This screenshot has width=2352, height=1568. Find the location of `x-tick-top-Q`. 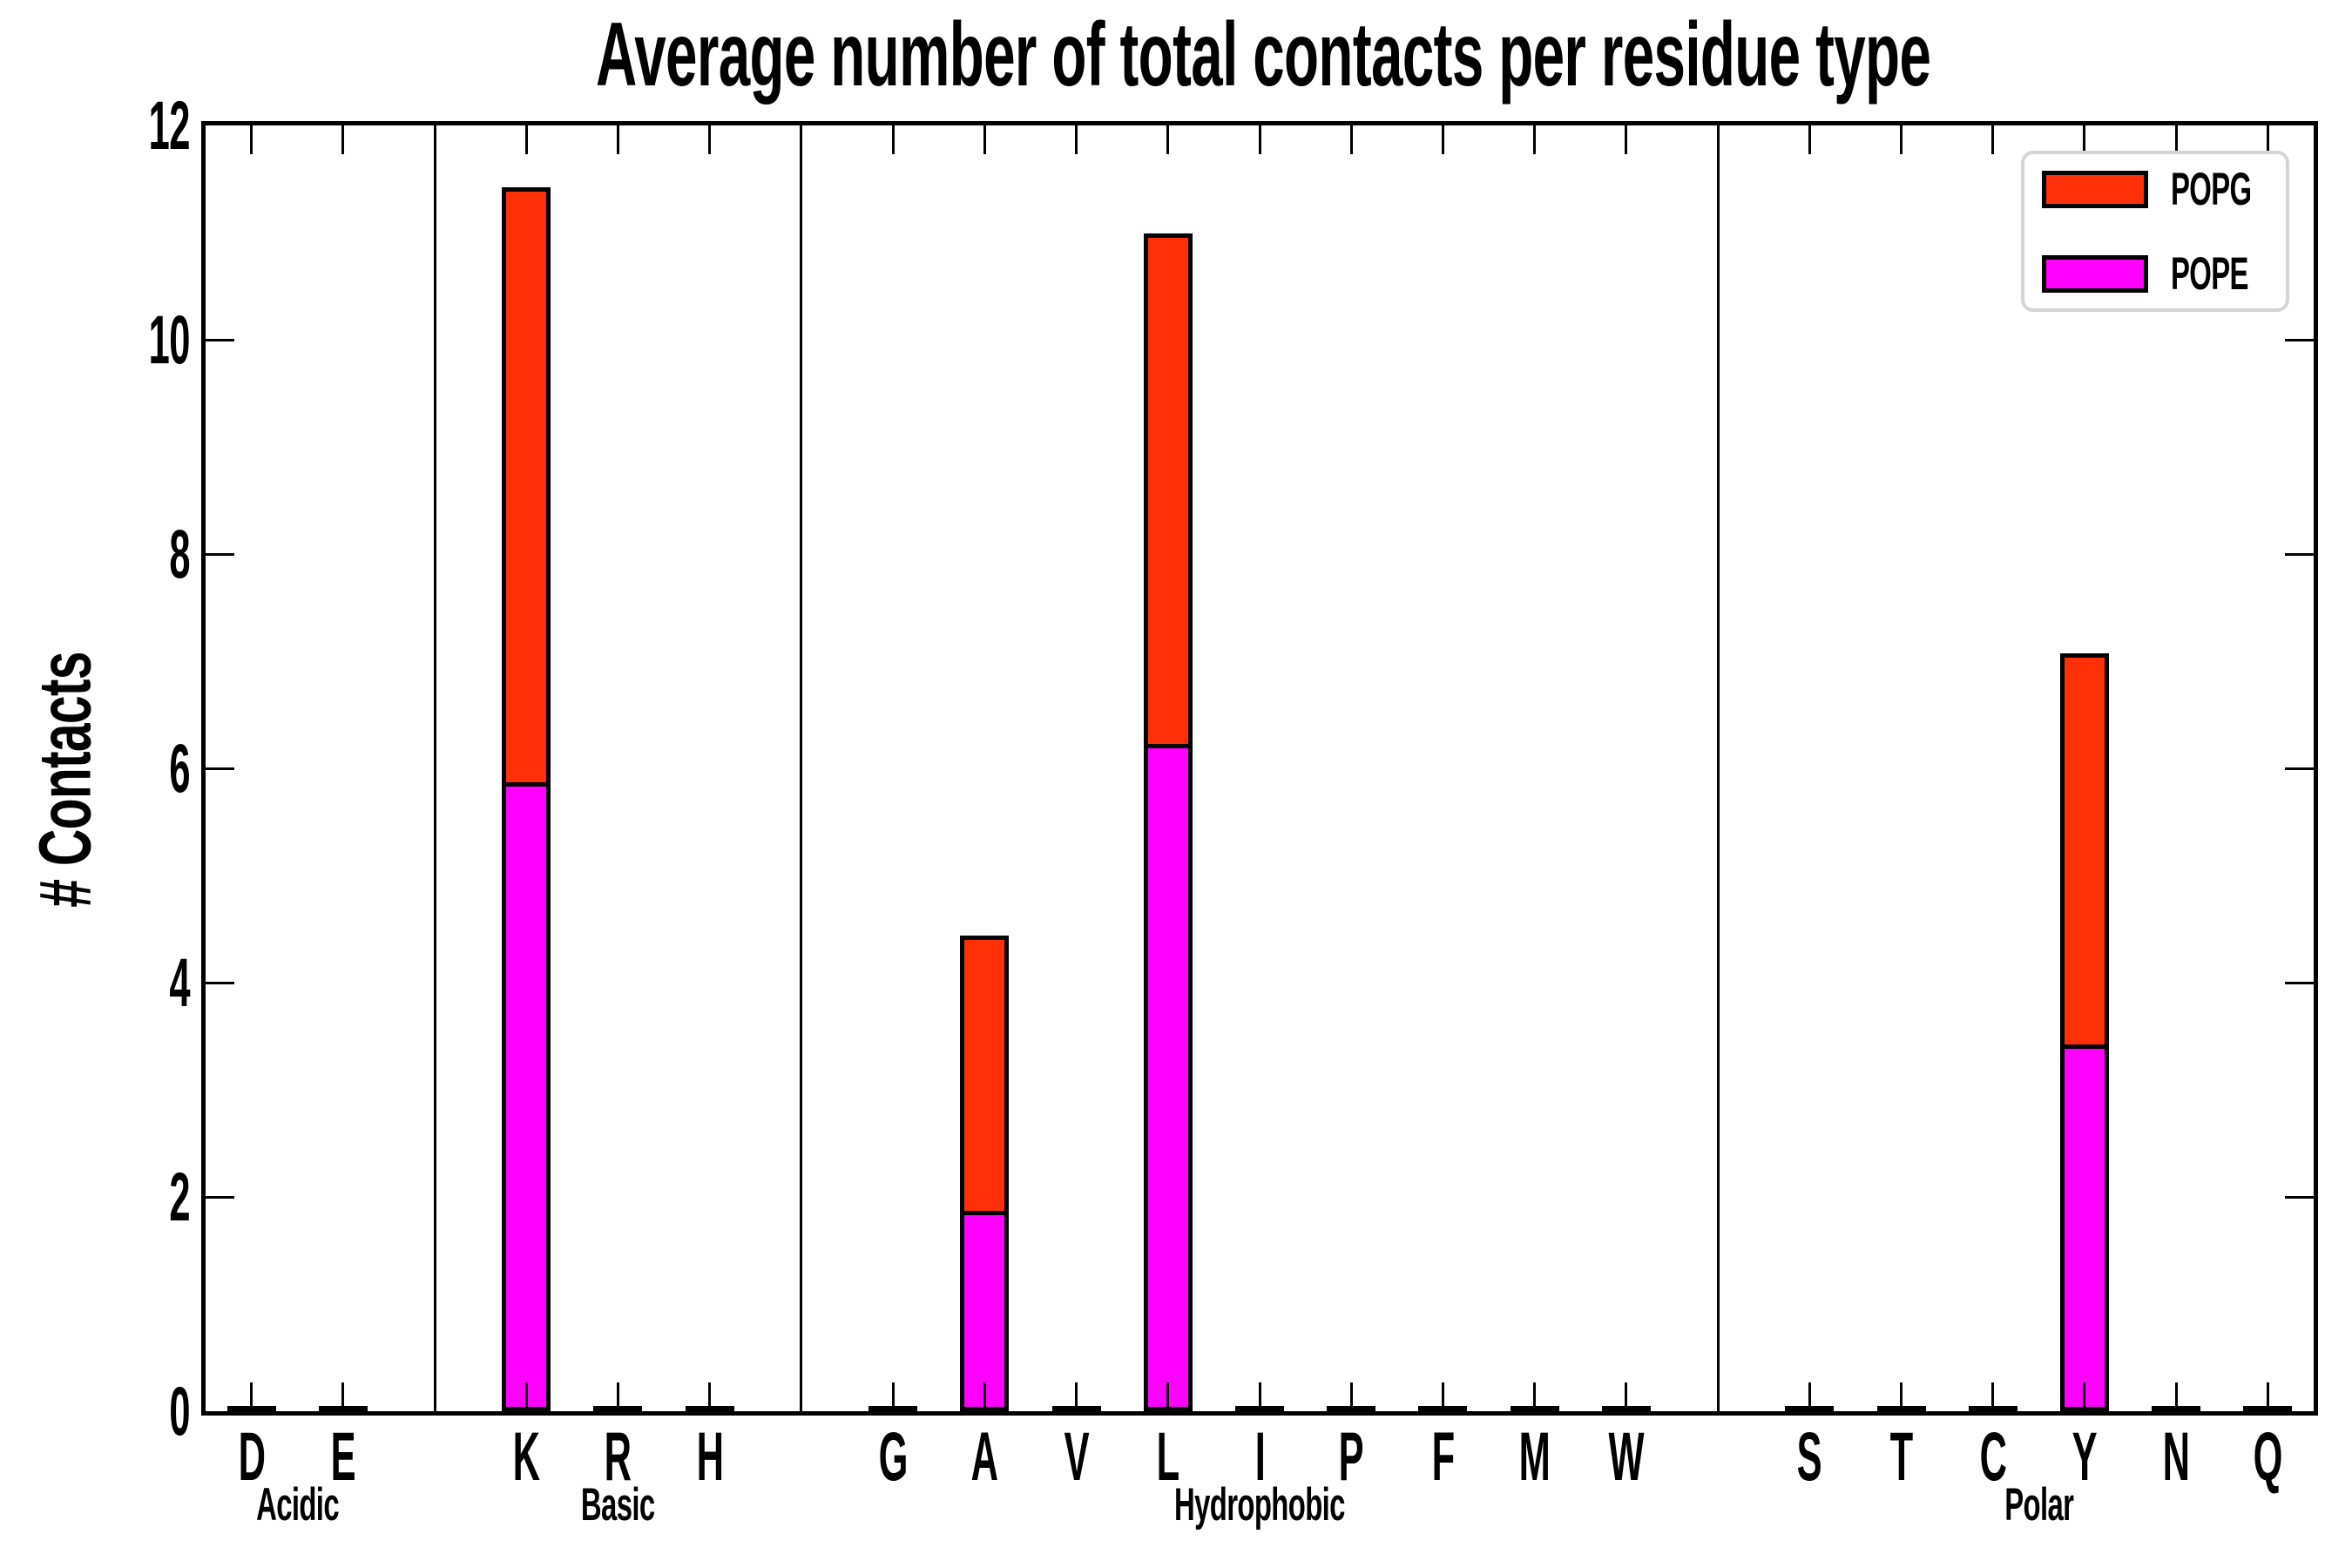

x-tick-top-Q is located at coordinates (2268, 139).